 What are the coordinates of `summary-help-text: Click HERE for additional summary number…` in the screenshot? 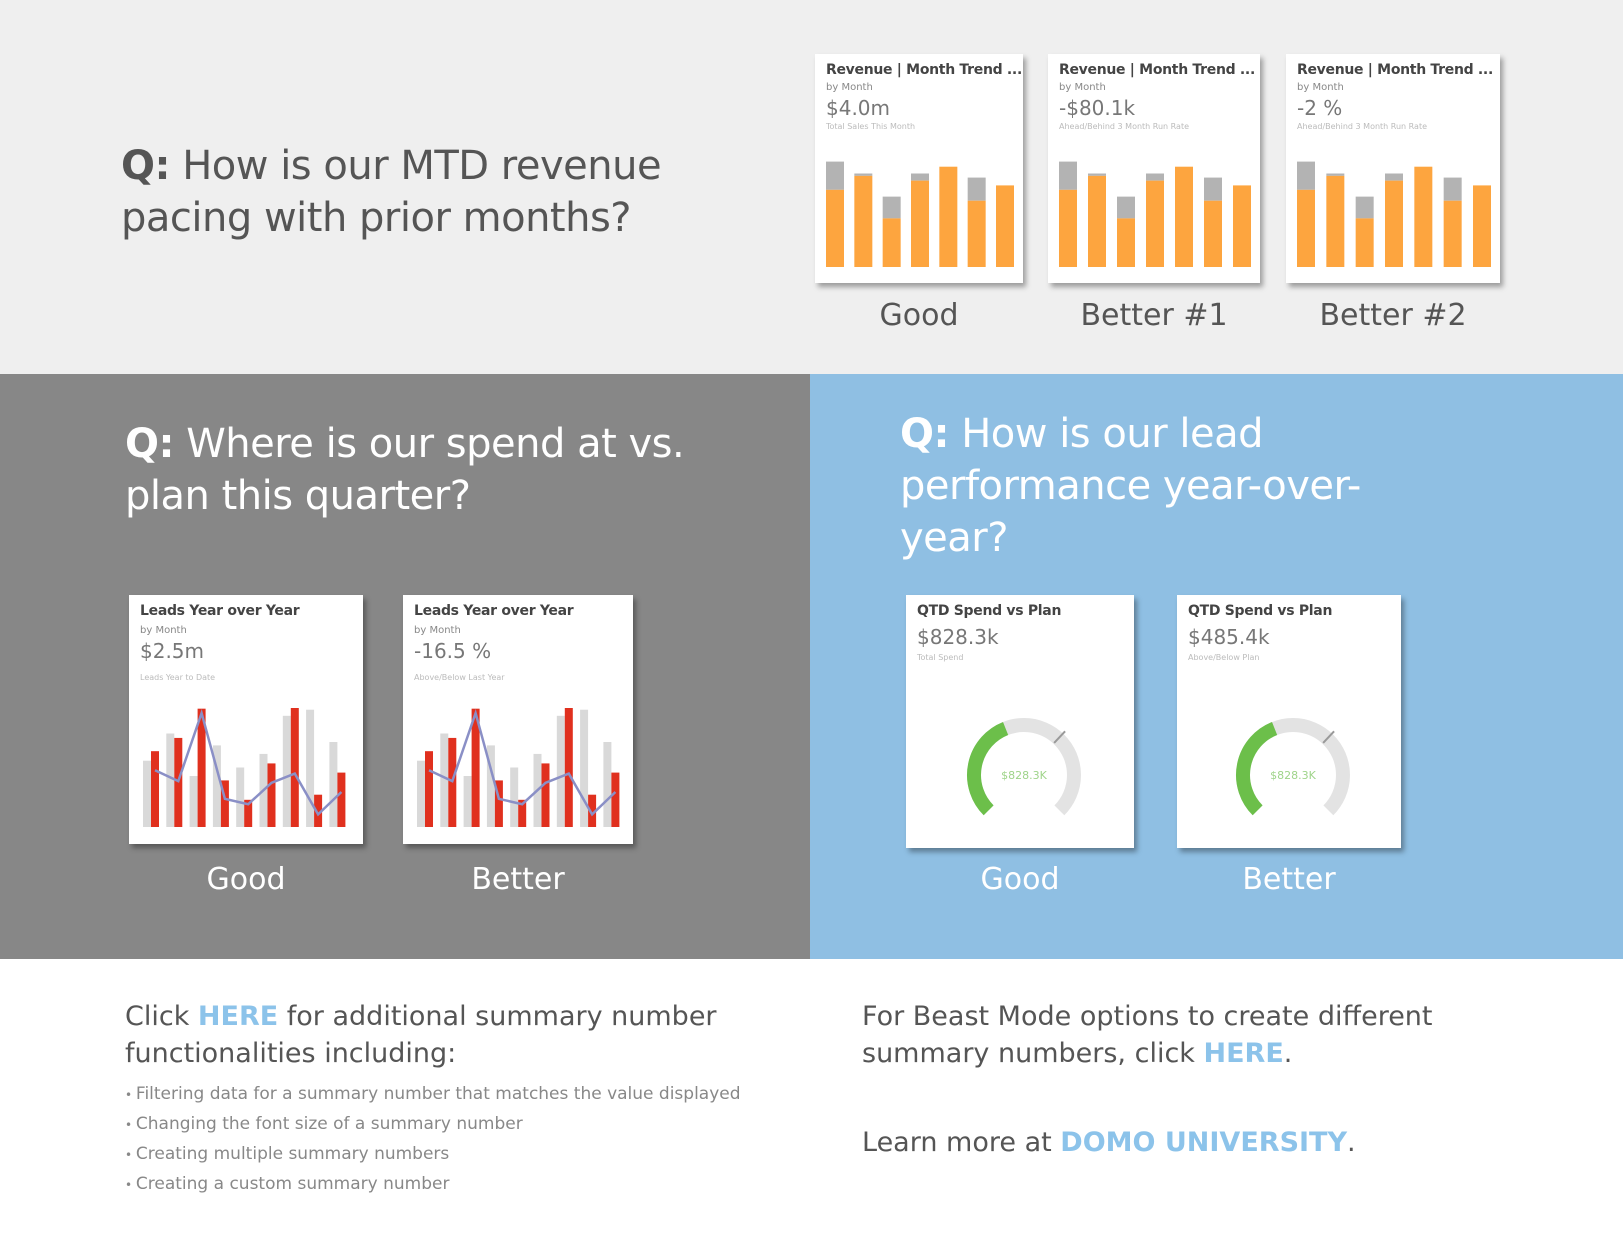 It's located at (421, 1035).